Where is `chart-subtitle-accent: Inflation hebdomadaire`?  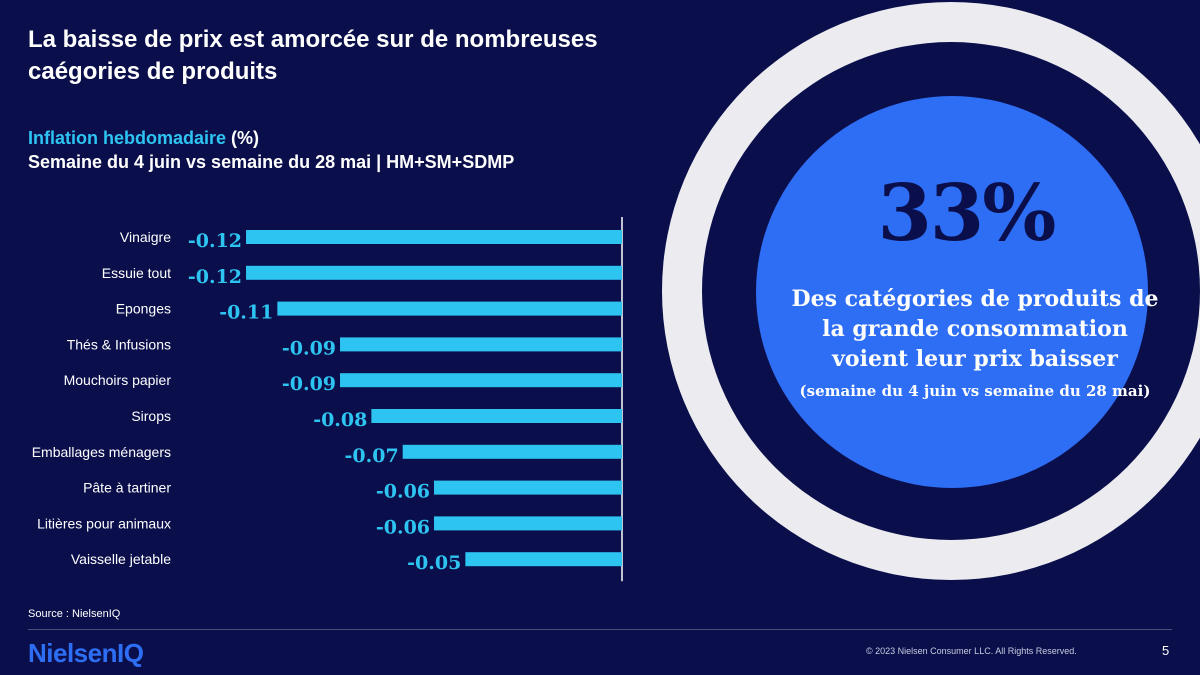
chart-subtitle-accent: Inflation hebdomadaire is located at coordinates (127, 138).